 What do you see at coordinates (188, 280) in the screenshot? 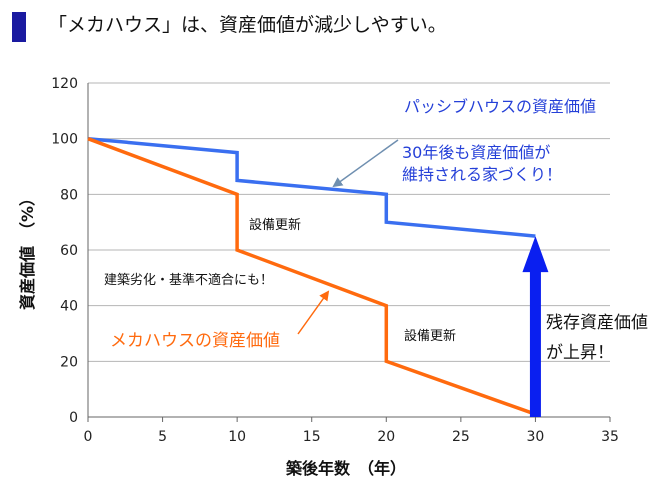
I see `deterioration-note: 建築劣化・基準不適合にも！` at bounding box center [188, 280].